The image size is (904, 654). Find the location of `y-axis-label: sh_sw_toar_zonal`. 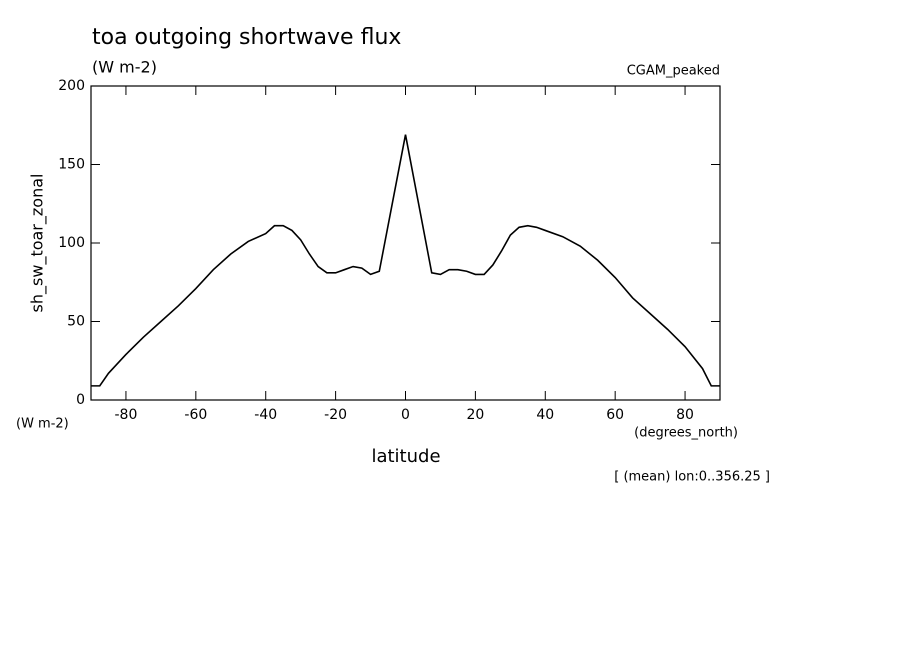

y-axis-label: sh_sw_toar_zonal is located at coordinates (38, 243).